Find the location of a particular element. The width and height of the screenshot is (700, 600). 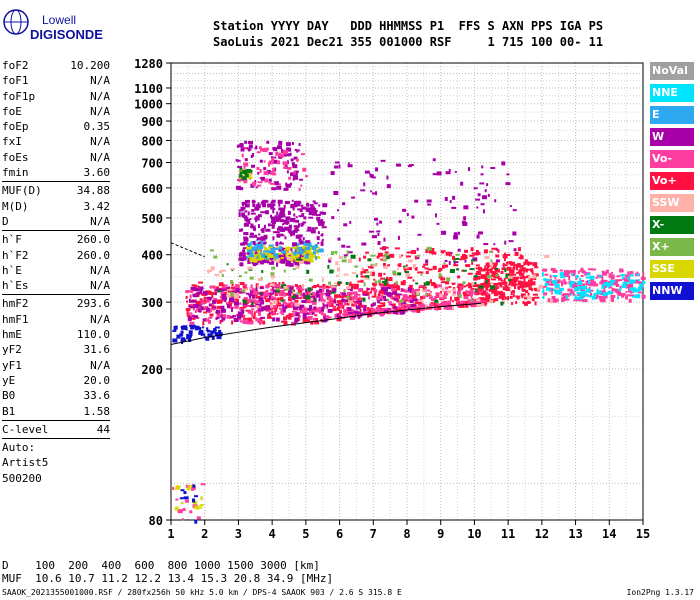

param-row: foEp 0.35 is located at coordinates (56, 126).